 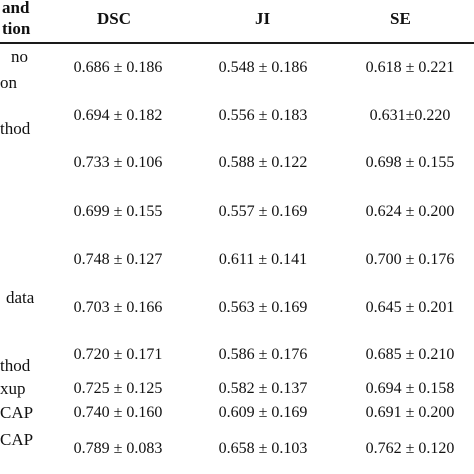 I want to click on table-cell-se: 0.700 ± 0.176, so click(x=410, y=259).